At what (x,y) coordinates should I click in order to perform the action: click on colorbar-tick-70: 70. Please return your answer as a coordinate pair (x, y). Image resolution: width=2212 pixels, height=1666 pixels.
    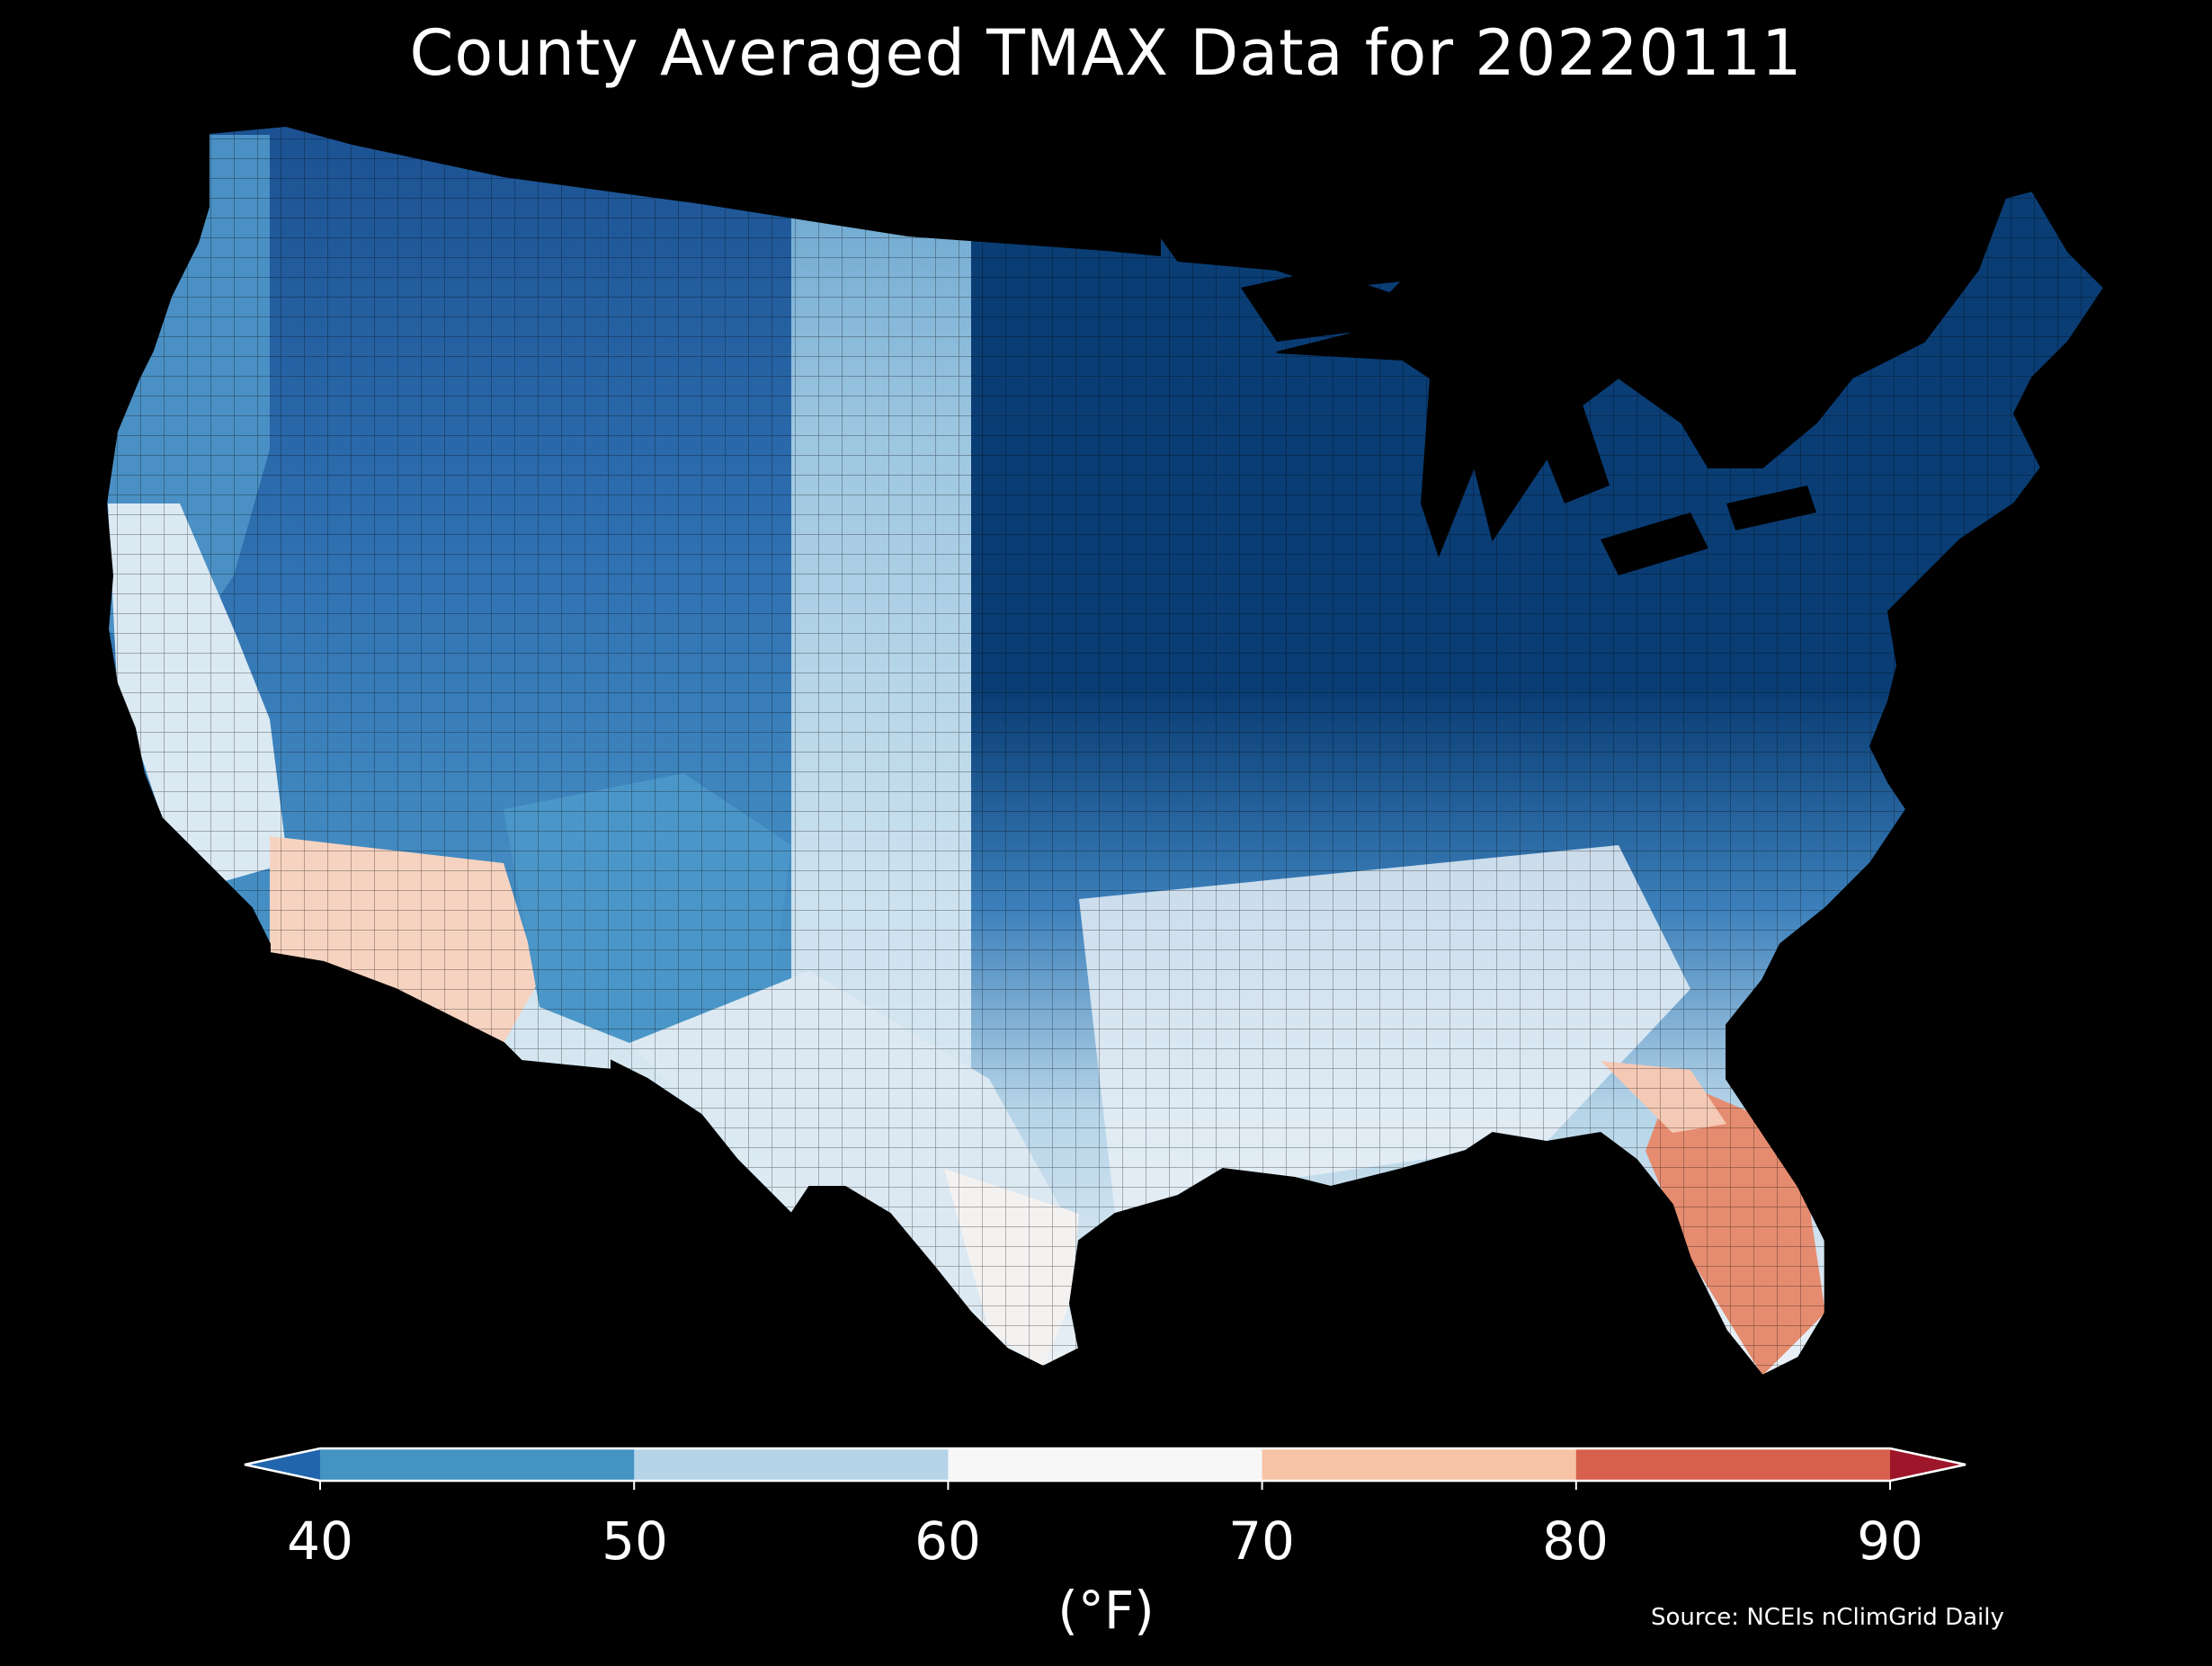
    Looking at the image, I should click on (1261, 1541).